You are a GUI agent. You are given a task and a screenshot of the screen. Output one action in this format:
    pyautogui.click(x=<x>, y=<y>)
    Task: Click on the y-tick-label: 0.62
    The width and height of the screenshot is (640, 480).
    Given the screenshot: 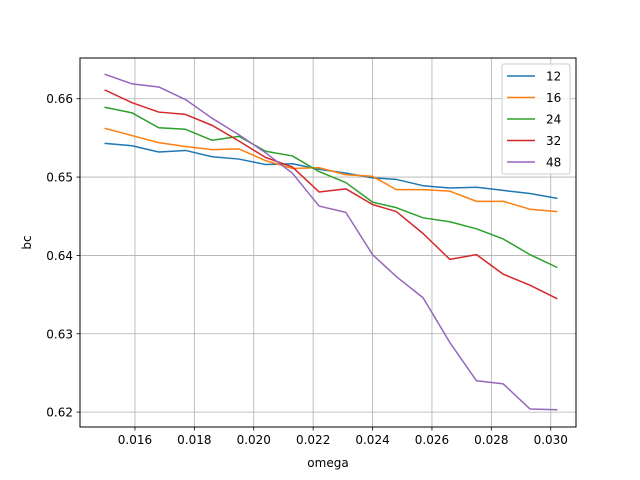 What is the action you would take?
    pyautogui.click(x=59, y=413)
    